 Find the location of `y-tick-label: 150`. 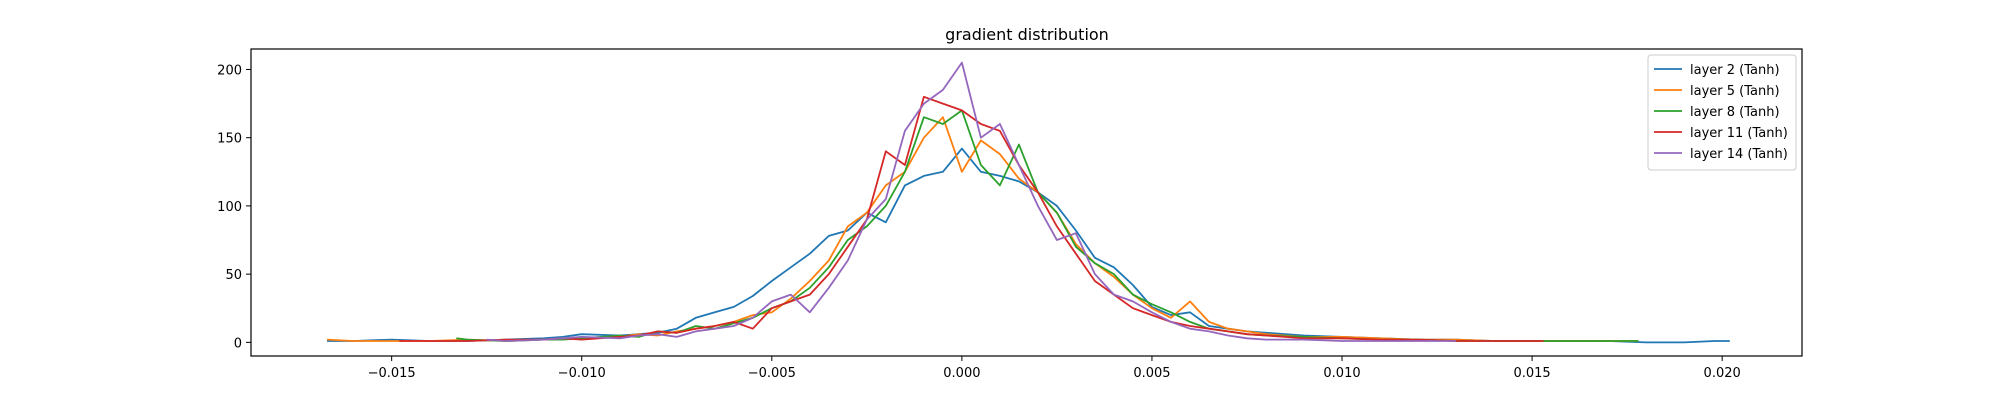

y-tick-label: 150 is located at coordinates (229, 139).